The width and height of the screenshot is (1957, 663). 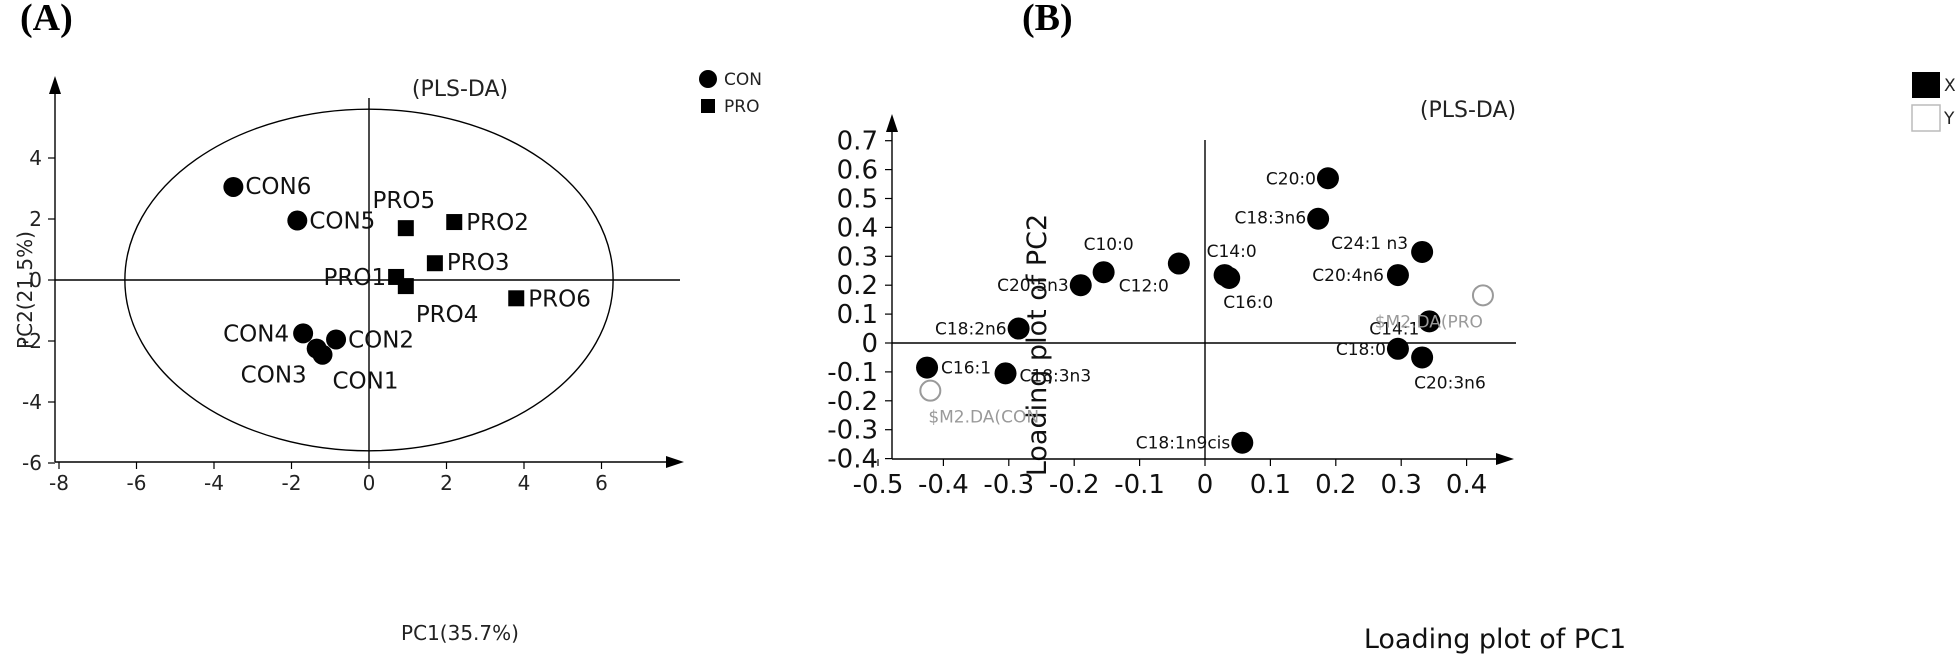 I want to click on legend-marker-con, so click(x=708, y=79).